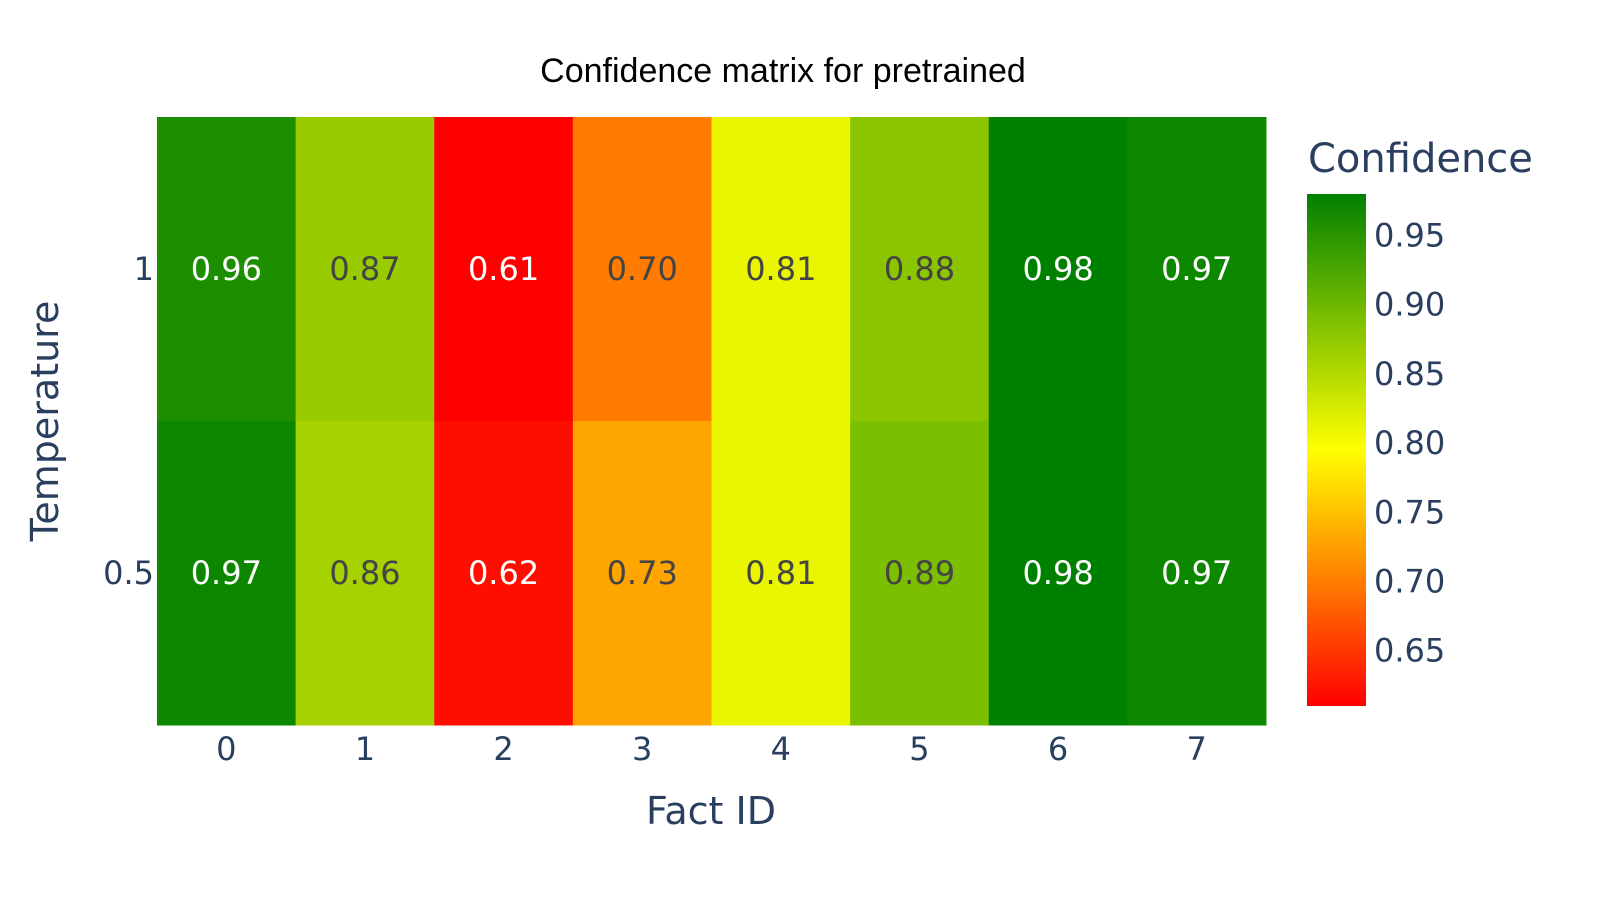 This screenshot has height=900, width=1600. Describe the element at coordinates (1409, 374) in the screenshot. I see `colorbar-tick-label: 0.85` at that location.